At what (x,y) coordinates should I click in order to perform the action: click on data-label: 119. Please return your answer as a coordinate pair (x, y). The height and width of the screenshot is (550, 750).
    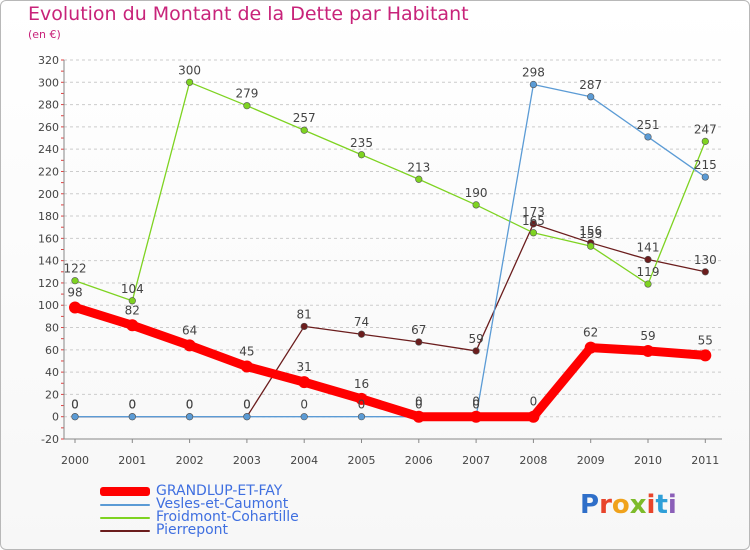
    Looking at the image, I should click on (648, 272).